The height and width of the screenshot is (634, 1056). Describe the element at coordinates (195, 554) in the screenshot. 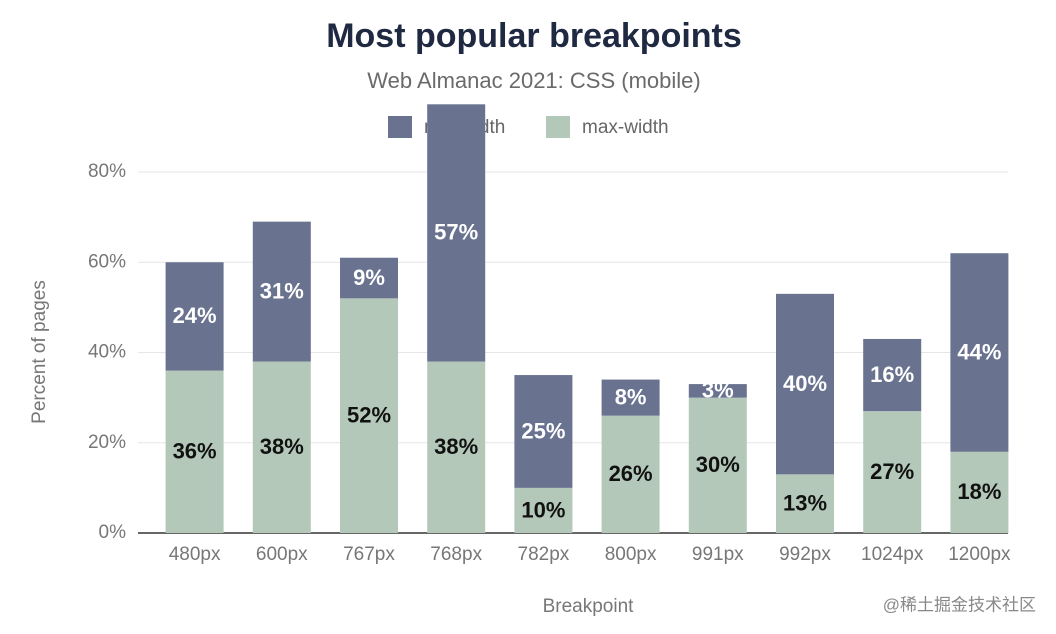

I see `x-tick-label: 480px` at that location.